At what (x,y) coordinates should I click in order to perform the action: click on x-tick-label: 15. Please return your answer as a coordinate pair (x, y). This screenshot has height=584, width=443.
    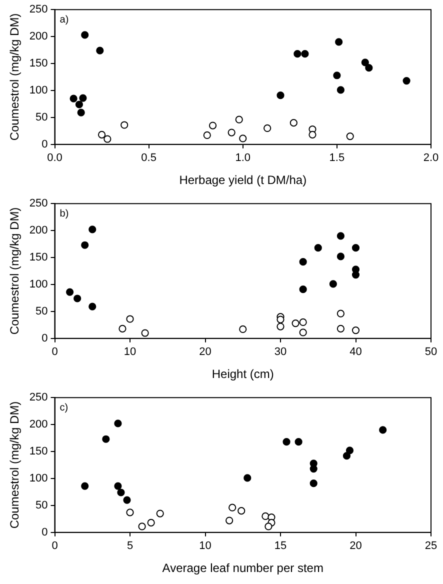
    Looking at the image, I should click on (280, 546).